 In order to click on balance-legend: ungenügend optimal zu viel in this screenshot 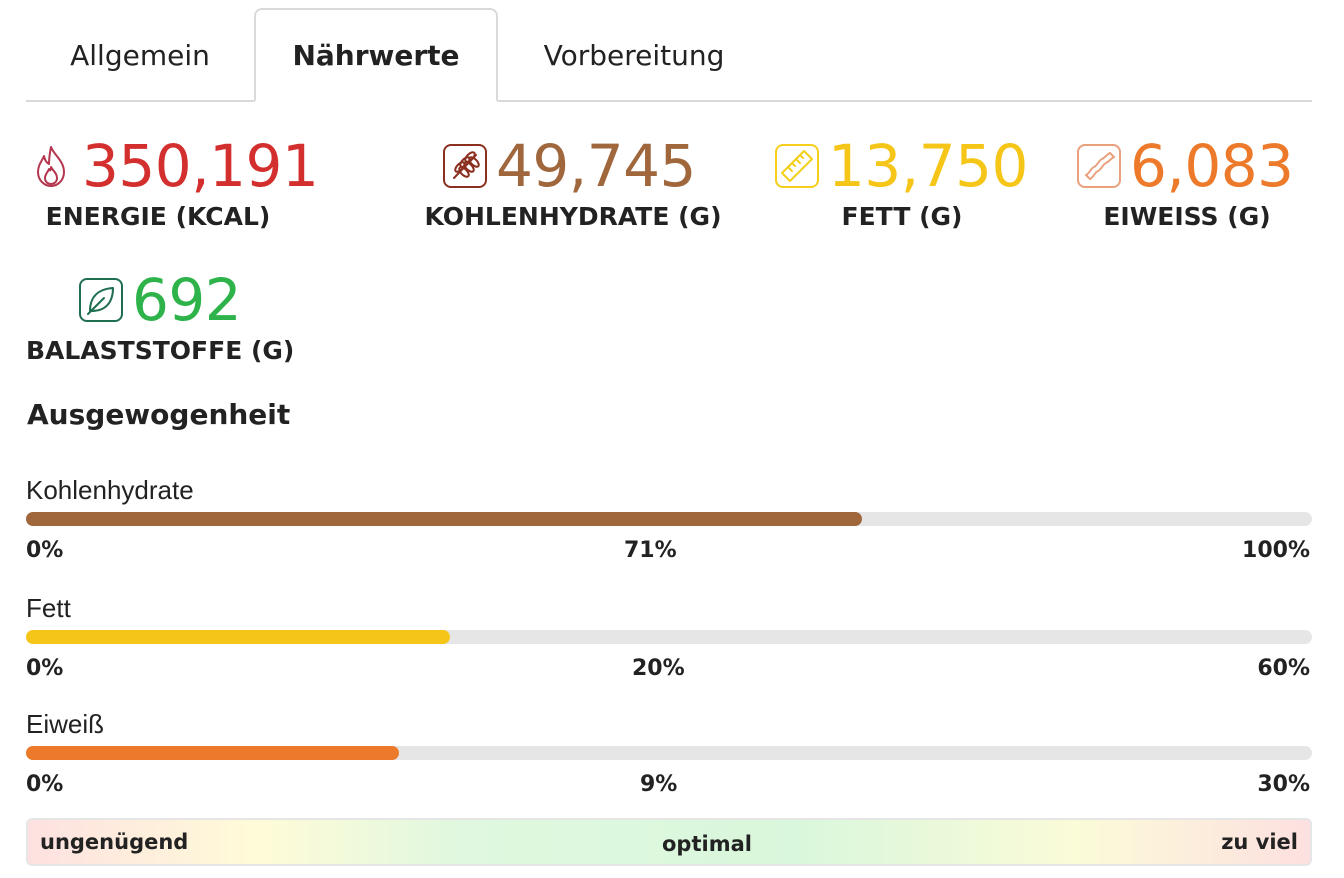, I will do `click(669, 842)`.